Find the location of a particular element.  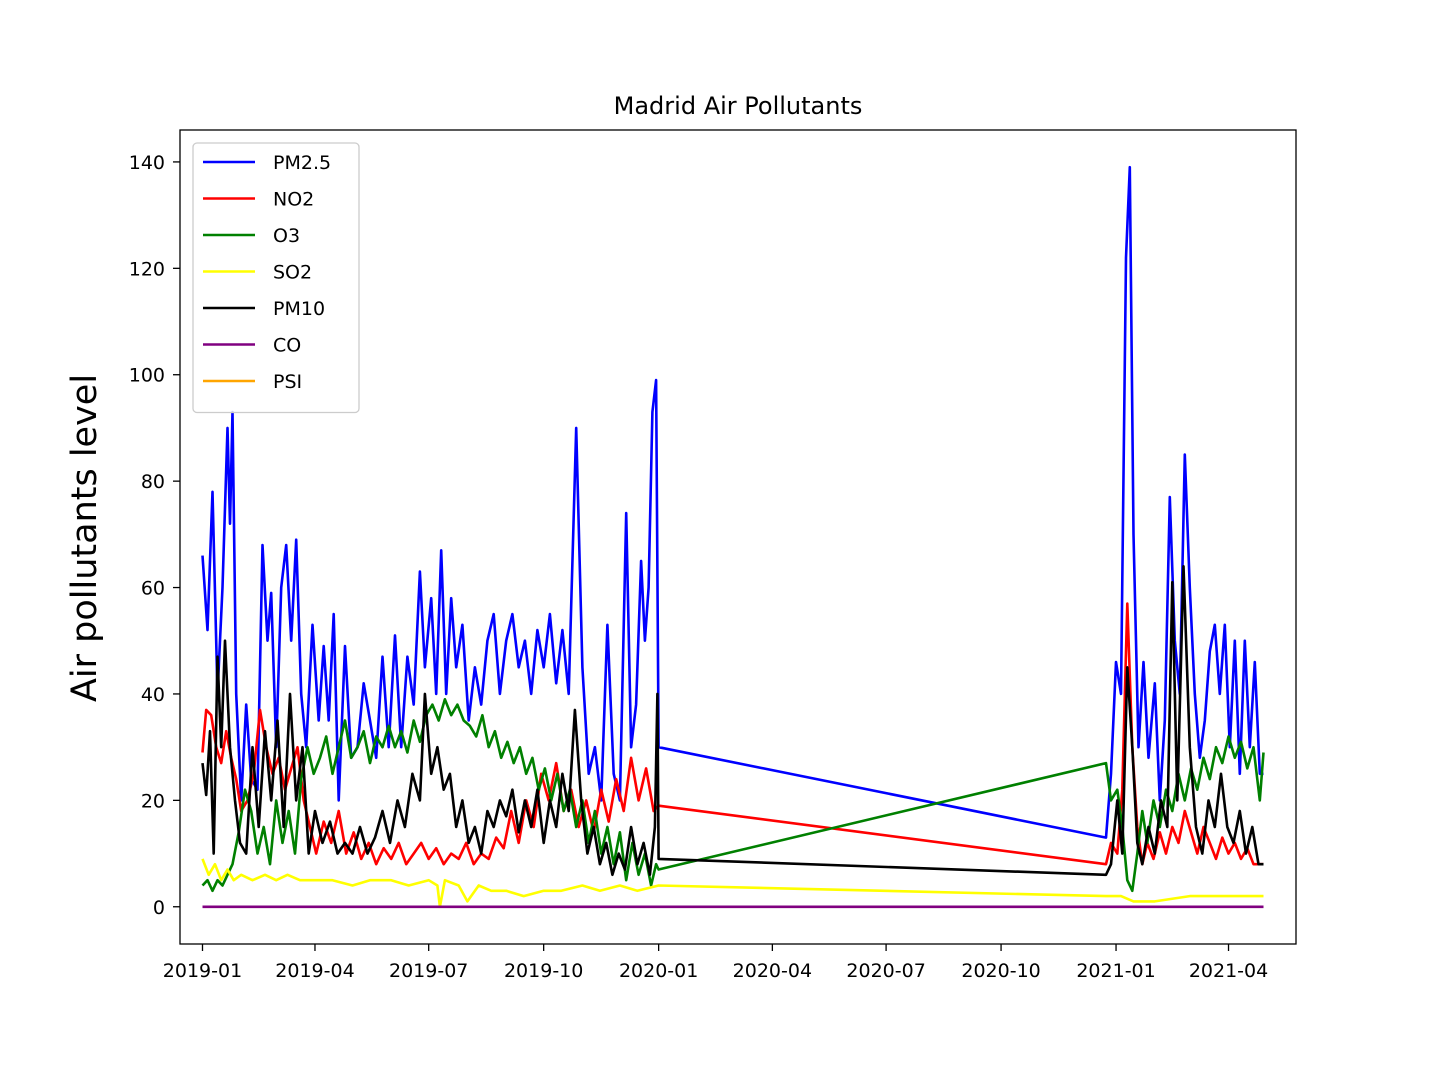

x-tick-label: 2019-07 is located at coordinates (428, 971).